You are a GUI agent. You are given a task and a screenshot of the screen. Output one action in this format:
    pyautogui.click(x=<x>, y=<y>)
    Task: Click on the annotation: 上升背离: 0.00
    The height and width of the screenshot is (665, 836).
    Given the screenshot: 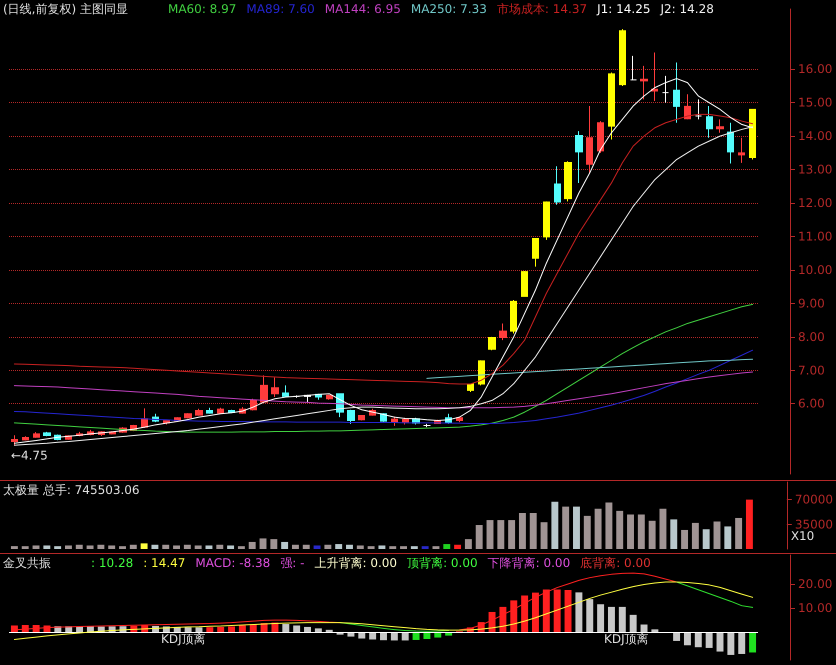 What is the action you would take?
    pyautogui.click(x=356, y=563)
    